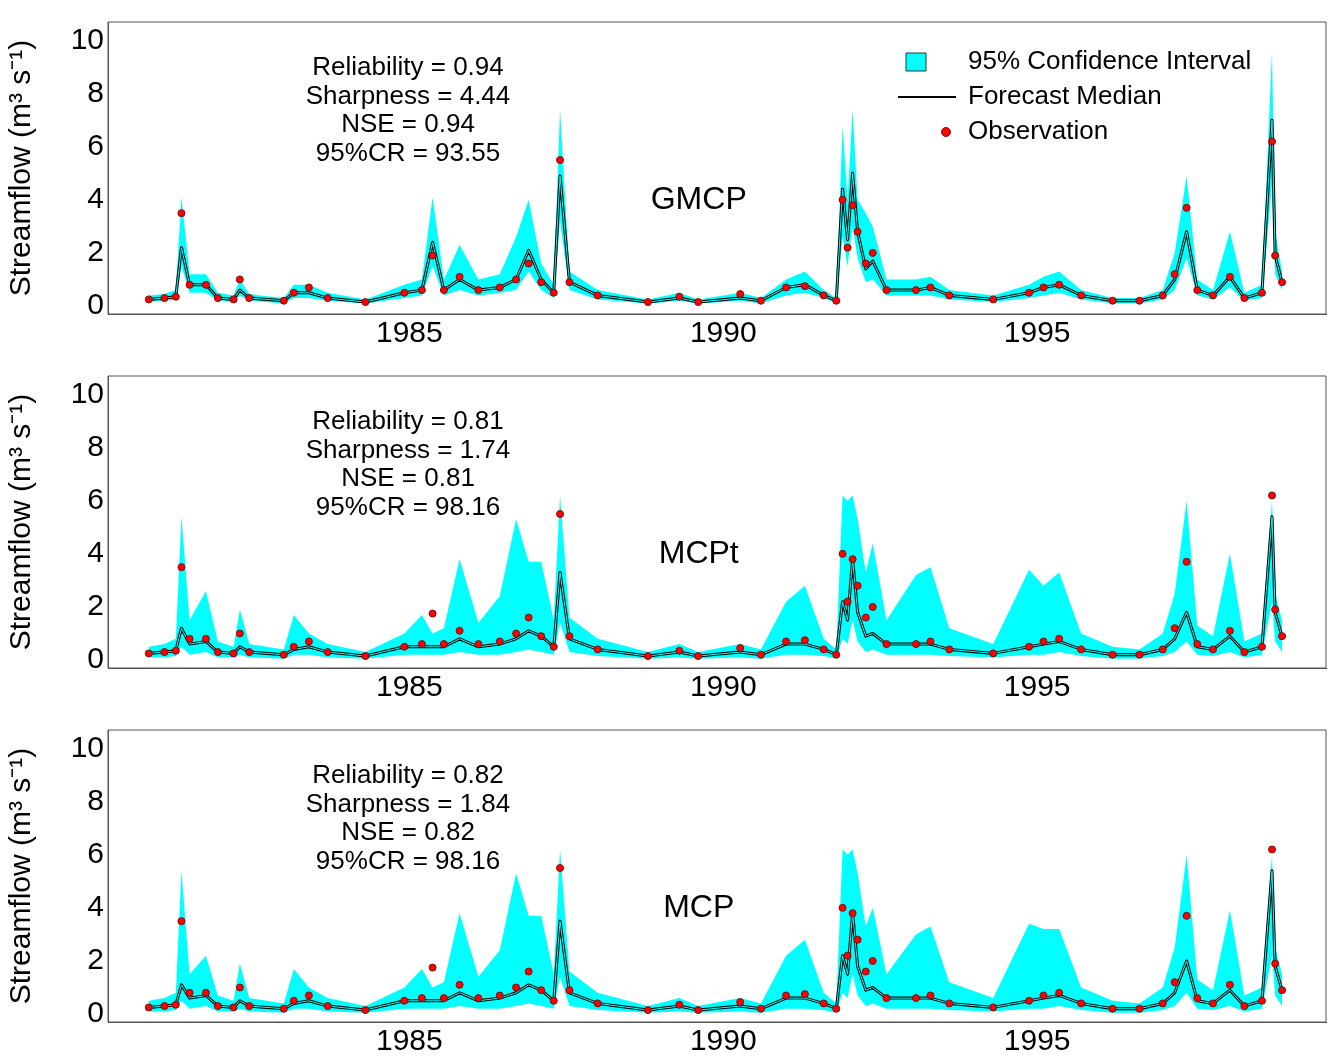 This screenshot has width=1331, height=1062. I want to click on legend-label: 95% Confidence Interval, so click(1110, 60).